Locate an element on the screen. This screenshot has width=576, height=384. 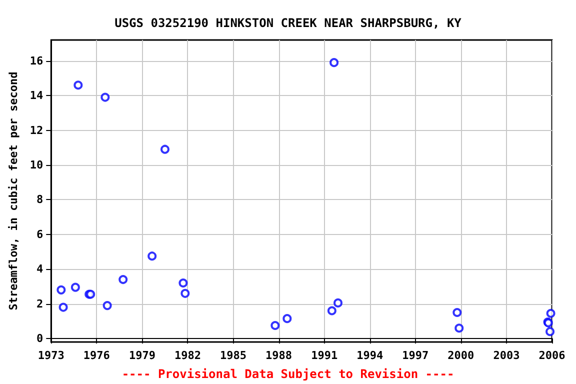
x-tick-label: 1976 is located at coordinates (96, 355).